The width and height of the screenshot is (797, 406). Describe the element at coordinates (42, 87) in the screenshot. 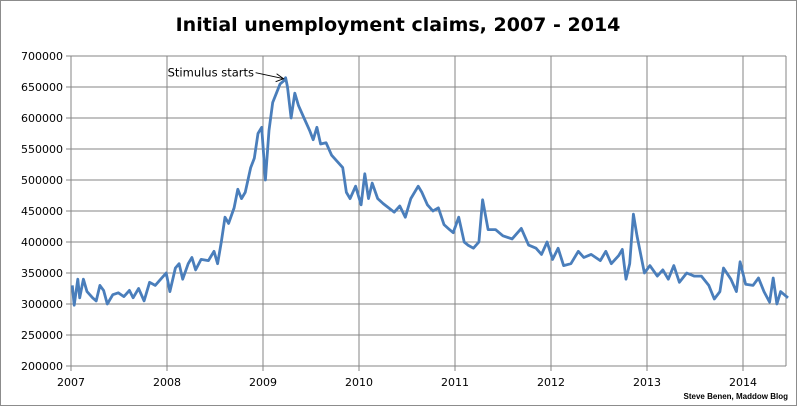

I see `y-tick-label: 650000` at that location.